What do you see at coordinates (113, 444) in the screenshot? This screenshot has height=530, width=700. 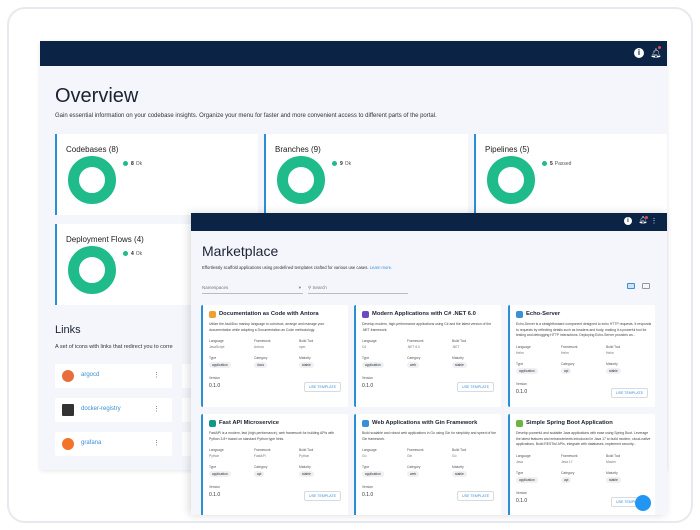 I see `link-grafana: grafana ⋮` at bounding box center [113, 444].